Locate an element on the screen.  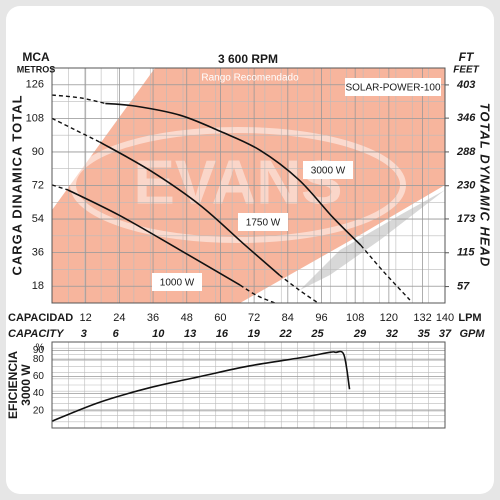
y2-tick-label: 115 is located at coordinates (466, 253).